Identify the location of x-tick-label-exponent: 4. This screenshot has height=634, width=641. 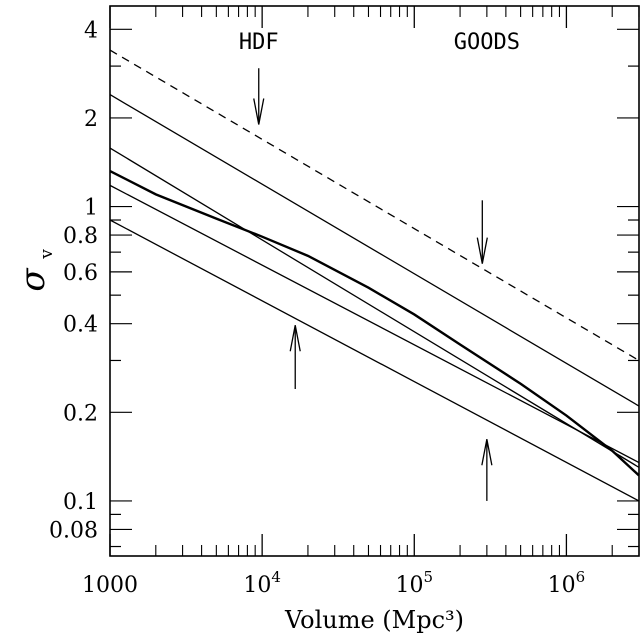
(276, 577).